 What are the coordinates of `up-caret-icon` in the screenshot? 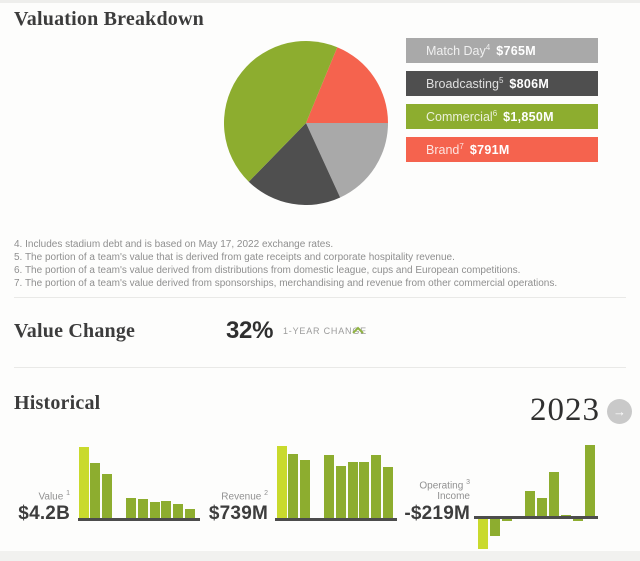 It's located at (358, 330).